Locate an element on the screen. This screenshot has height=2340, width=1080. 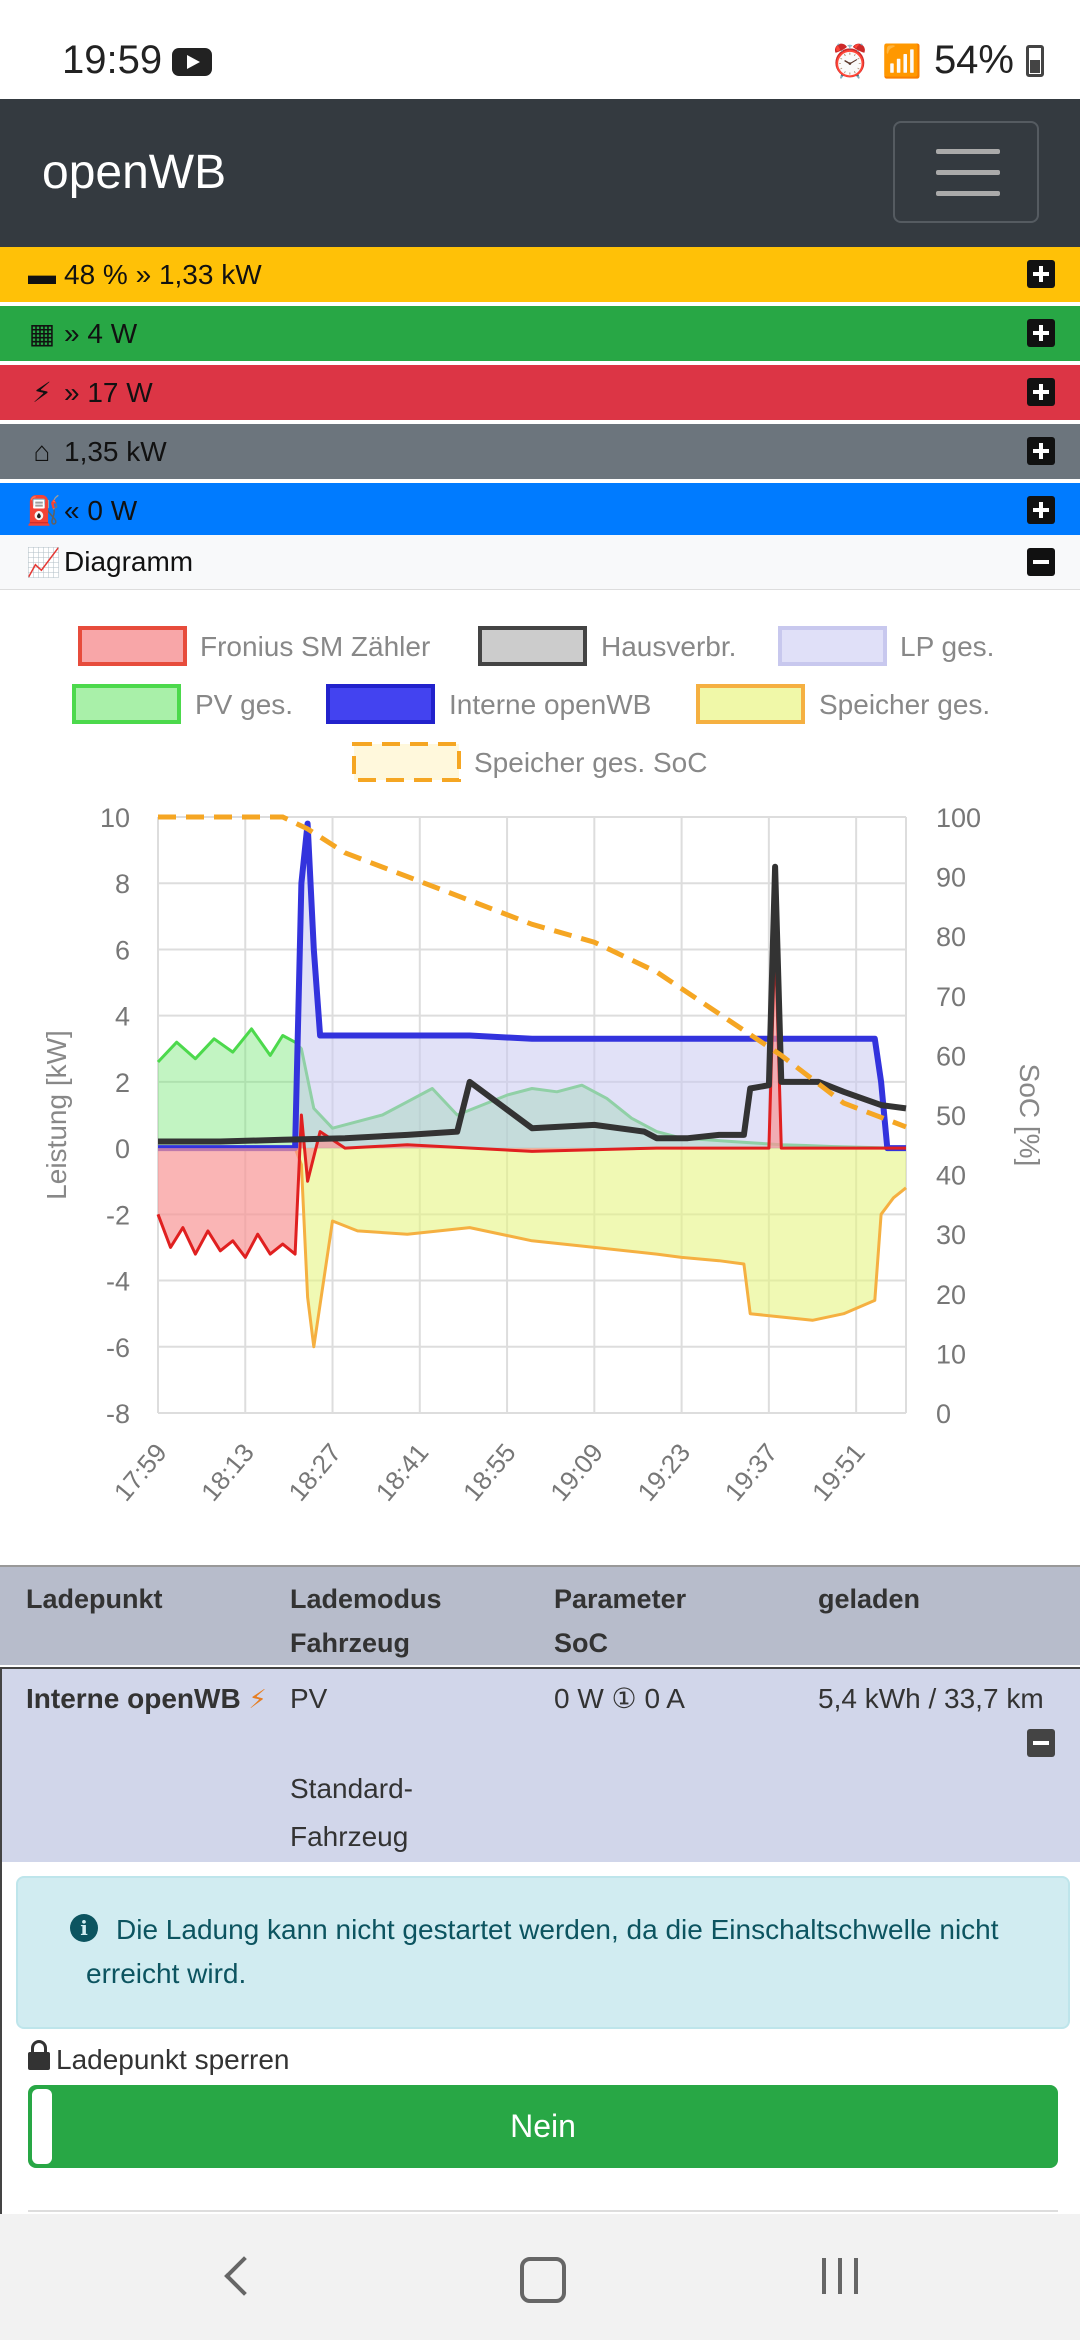
x-tick-label: 18:41 is located at coordinates (402, 1472).